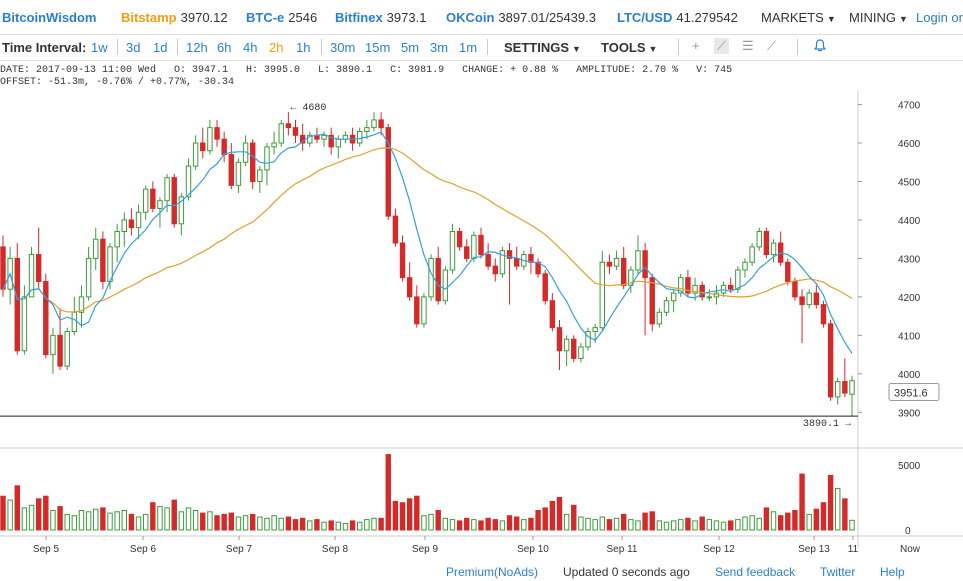 This screenshot has height=581, width=963. Describe the element at coordinates (772, 45) in the screenshot. I see `fan-icon: ⟋` at that location.